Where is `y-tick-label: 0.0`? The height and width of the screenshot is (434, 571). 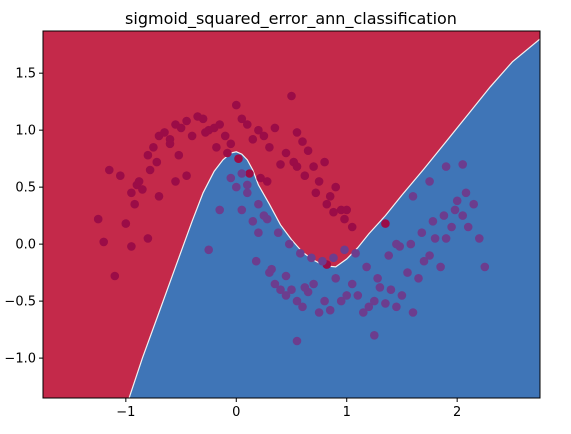 y-tick-label: 0.0 is located at coordinates (25, 245).